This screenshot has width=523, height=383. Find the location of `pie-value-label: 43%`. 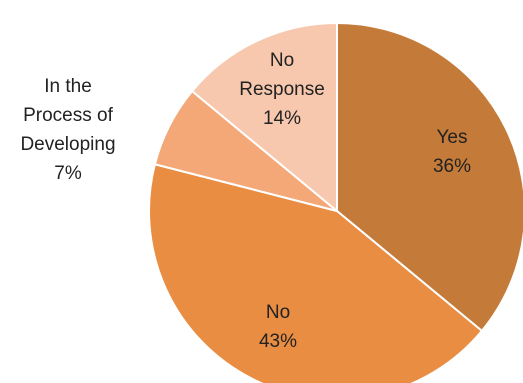

pie-value-label: 43% is located at coordinates (278, 341).